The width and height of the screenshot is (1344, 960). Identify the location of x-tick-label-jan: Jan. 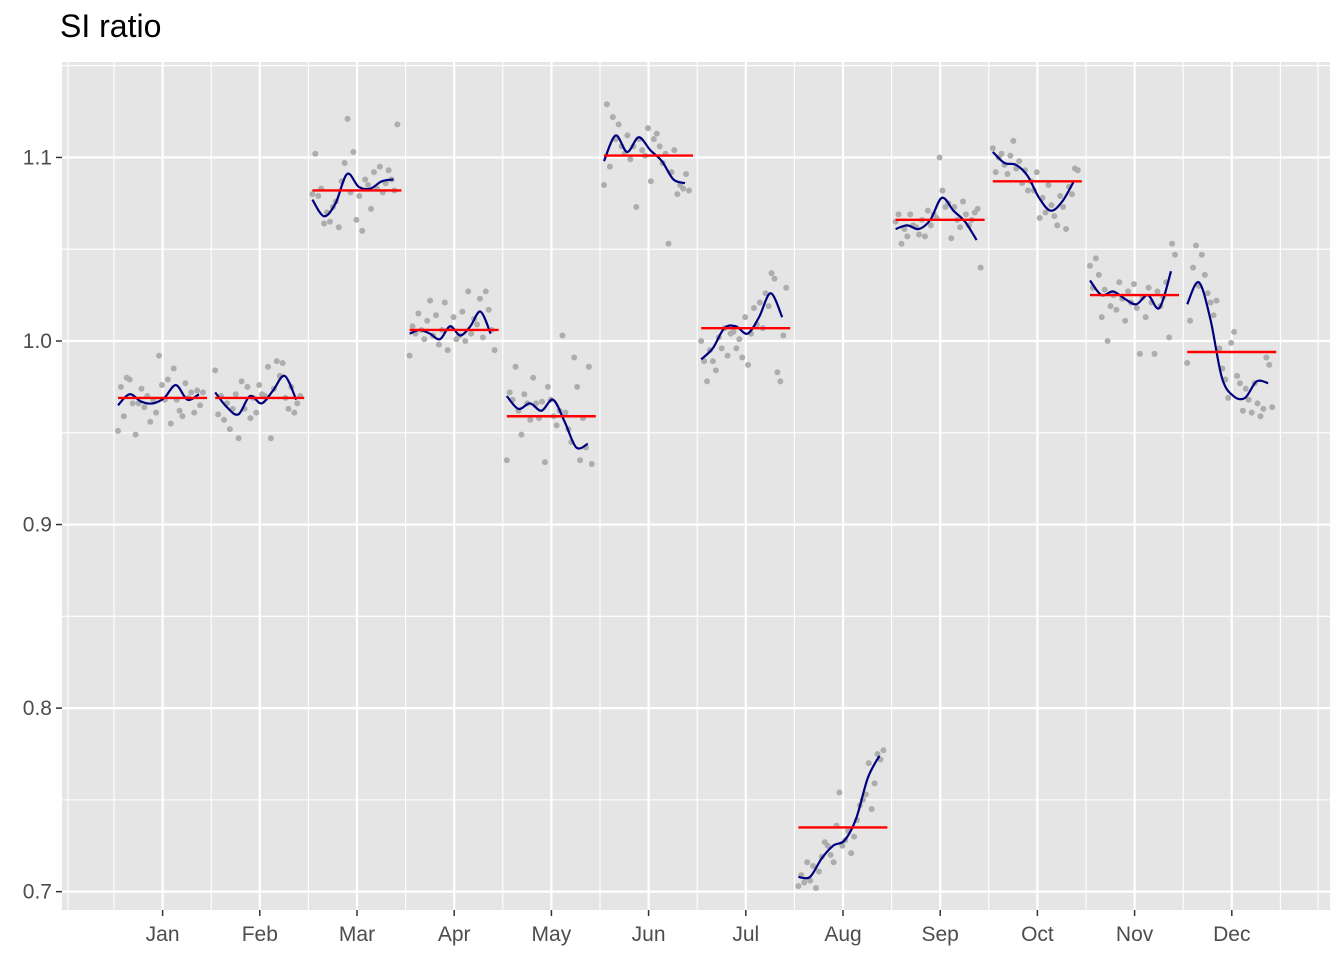
(163, 934).